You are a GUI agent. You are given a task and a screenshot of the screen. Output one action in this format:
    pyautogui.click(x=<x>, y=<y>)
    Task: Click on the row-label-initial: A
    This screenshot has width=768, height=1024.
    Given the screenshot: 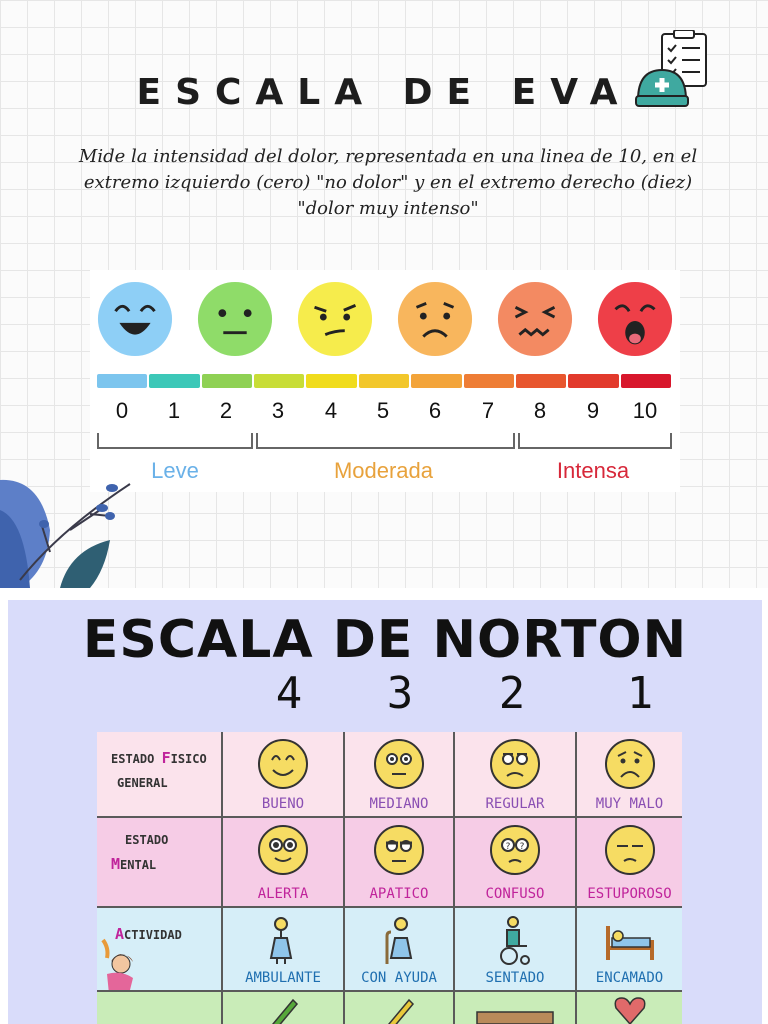 What is the action you would take?
    pyautogui.click(x=120, y=934)
    